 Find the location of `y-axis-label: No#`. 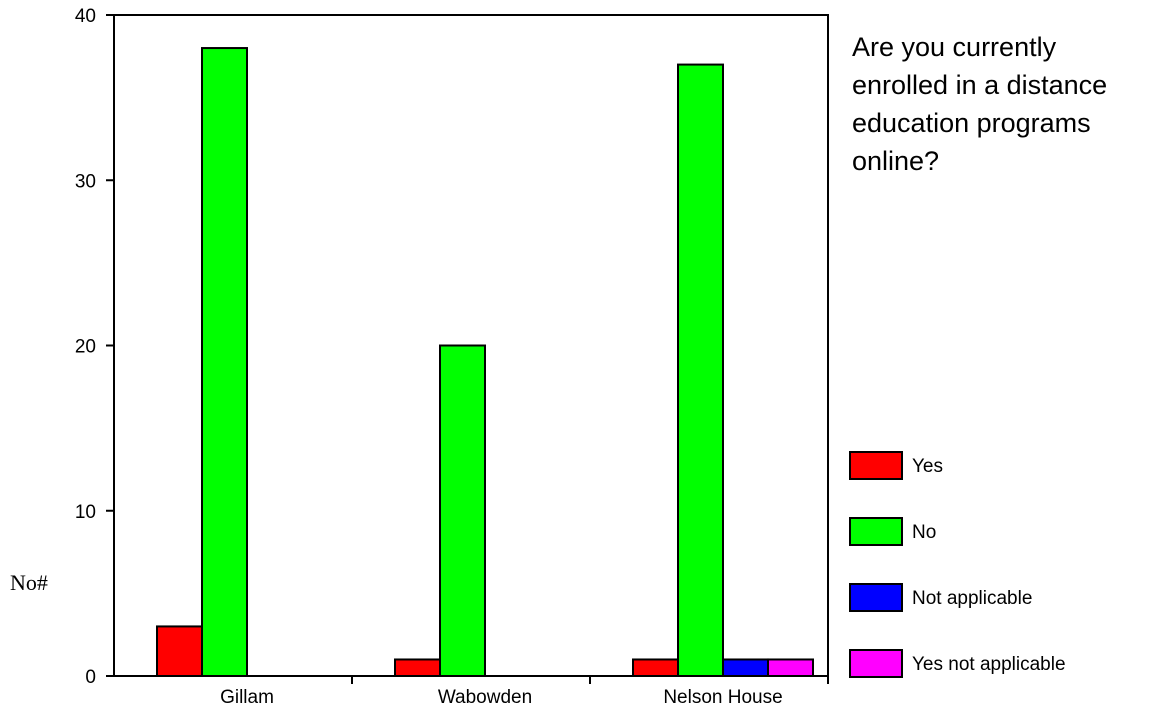

y-axis-label: No# is located at coordinates (29, 582).